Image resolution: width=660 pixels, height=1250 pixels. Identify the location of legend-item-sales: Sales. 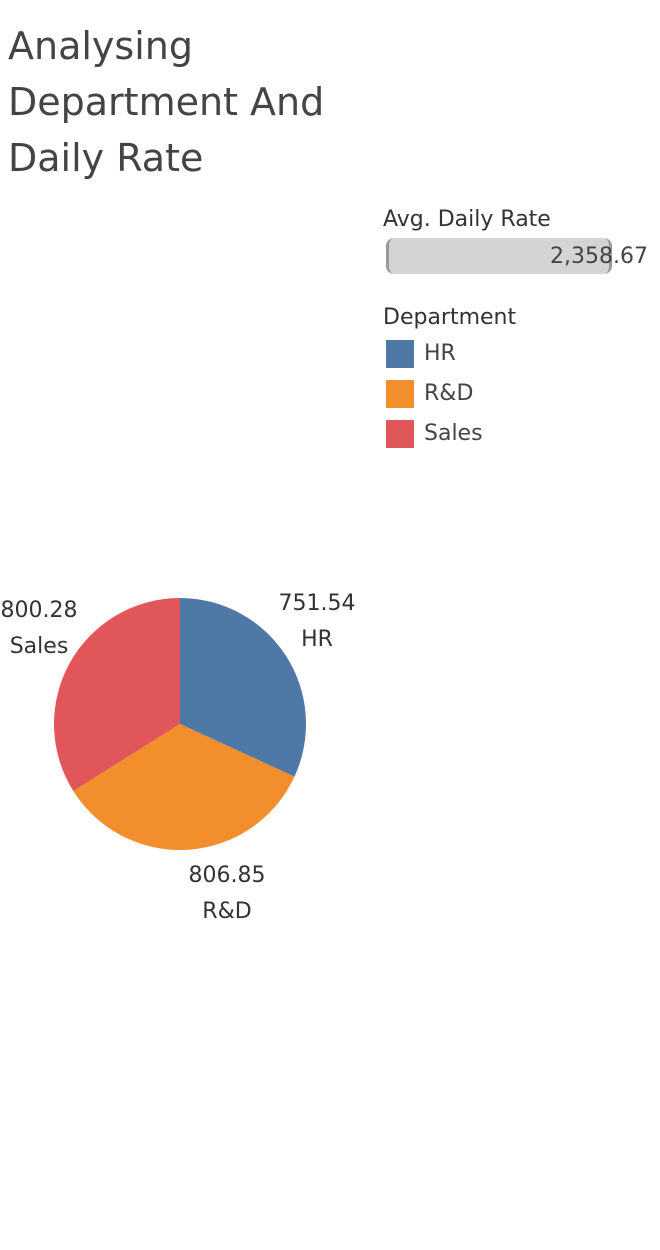
(434, 440).